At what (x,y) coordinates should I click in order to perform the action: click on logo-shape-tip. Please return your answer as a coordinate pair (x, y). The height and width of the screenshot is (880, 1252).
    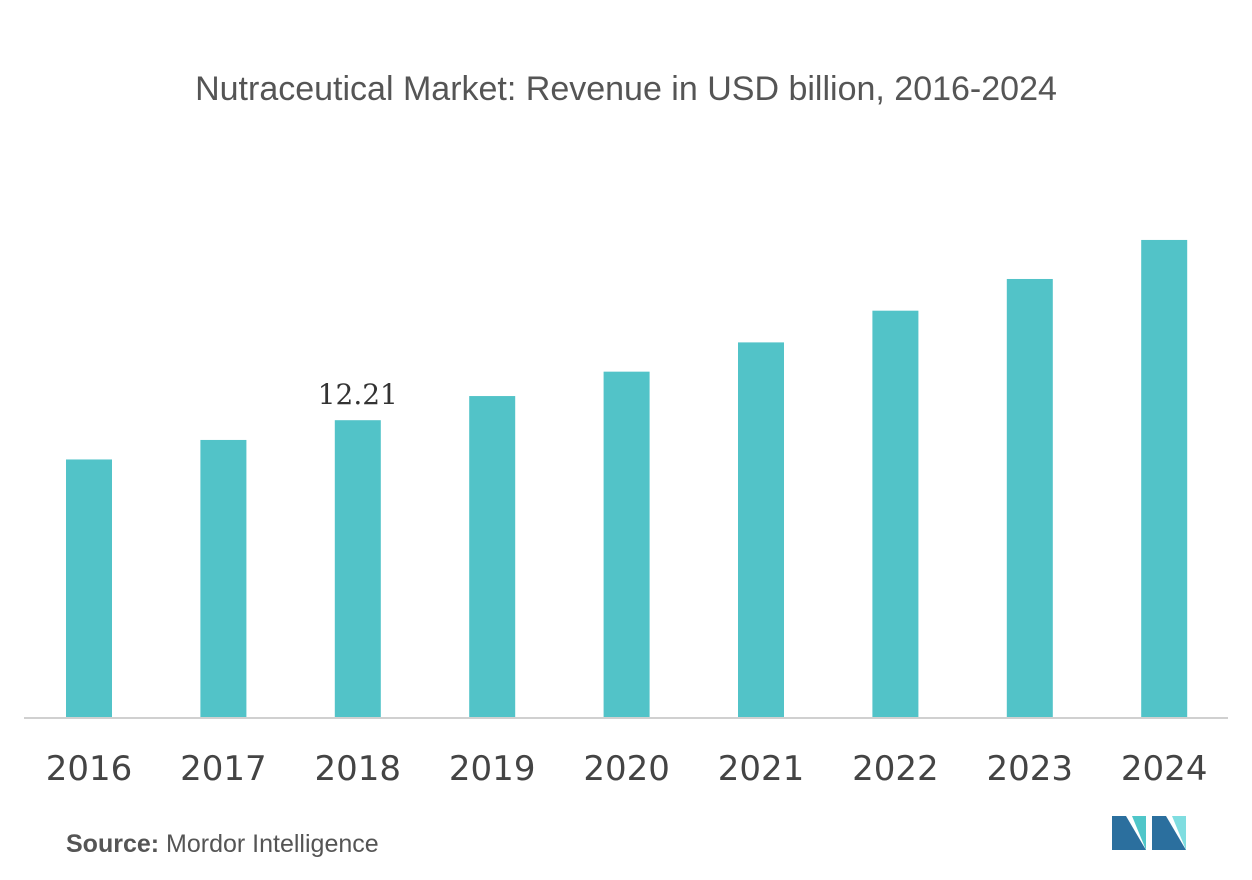
    Looking at the image, I should click on (1179, 833).